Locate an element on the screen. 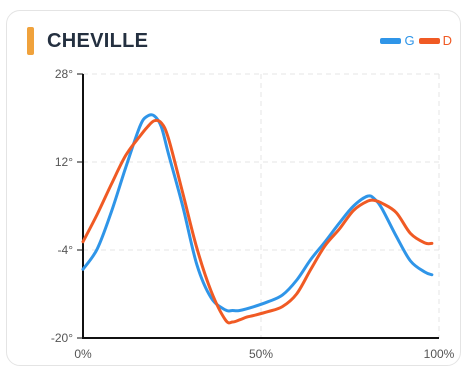  legend-item-g: G is located at coordinates (397, 41).